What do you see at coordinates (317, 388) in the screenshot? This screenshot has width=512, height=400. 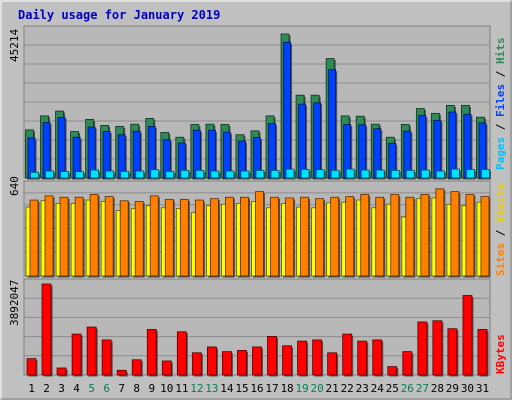 I see `x-tick-label: 20` at bounding box center [317, 388].